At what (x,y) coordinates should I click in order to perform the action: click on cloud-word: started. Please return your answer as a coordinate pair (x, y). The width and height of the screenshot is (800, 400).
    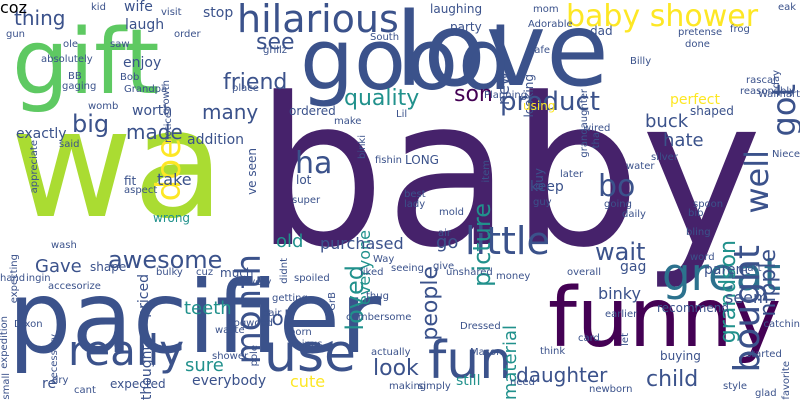
    Looking at the image, I should click on (764, 354).